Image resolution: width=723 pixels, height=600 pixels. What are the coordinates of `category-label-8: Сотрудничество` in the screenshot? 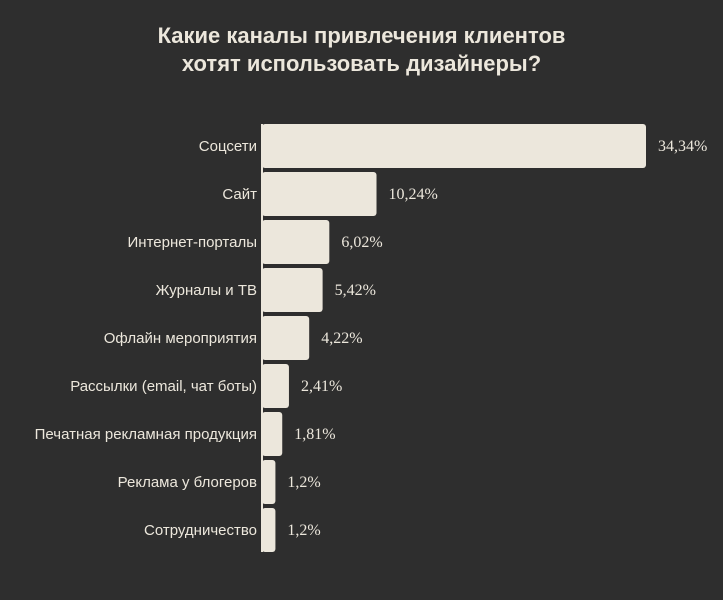 It's located at (200, 530).